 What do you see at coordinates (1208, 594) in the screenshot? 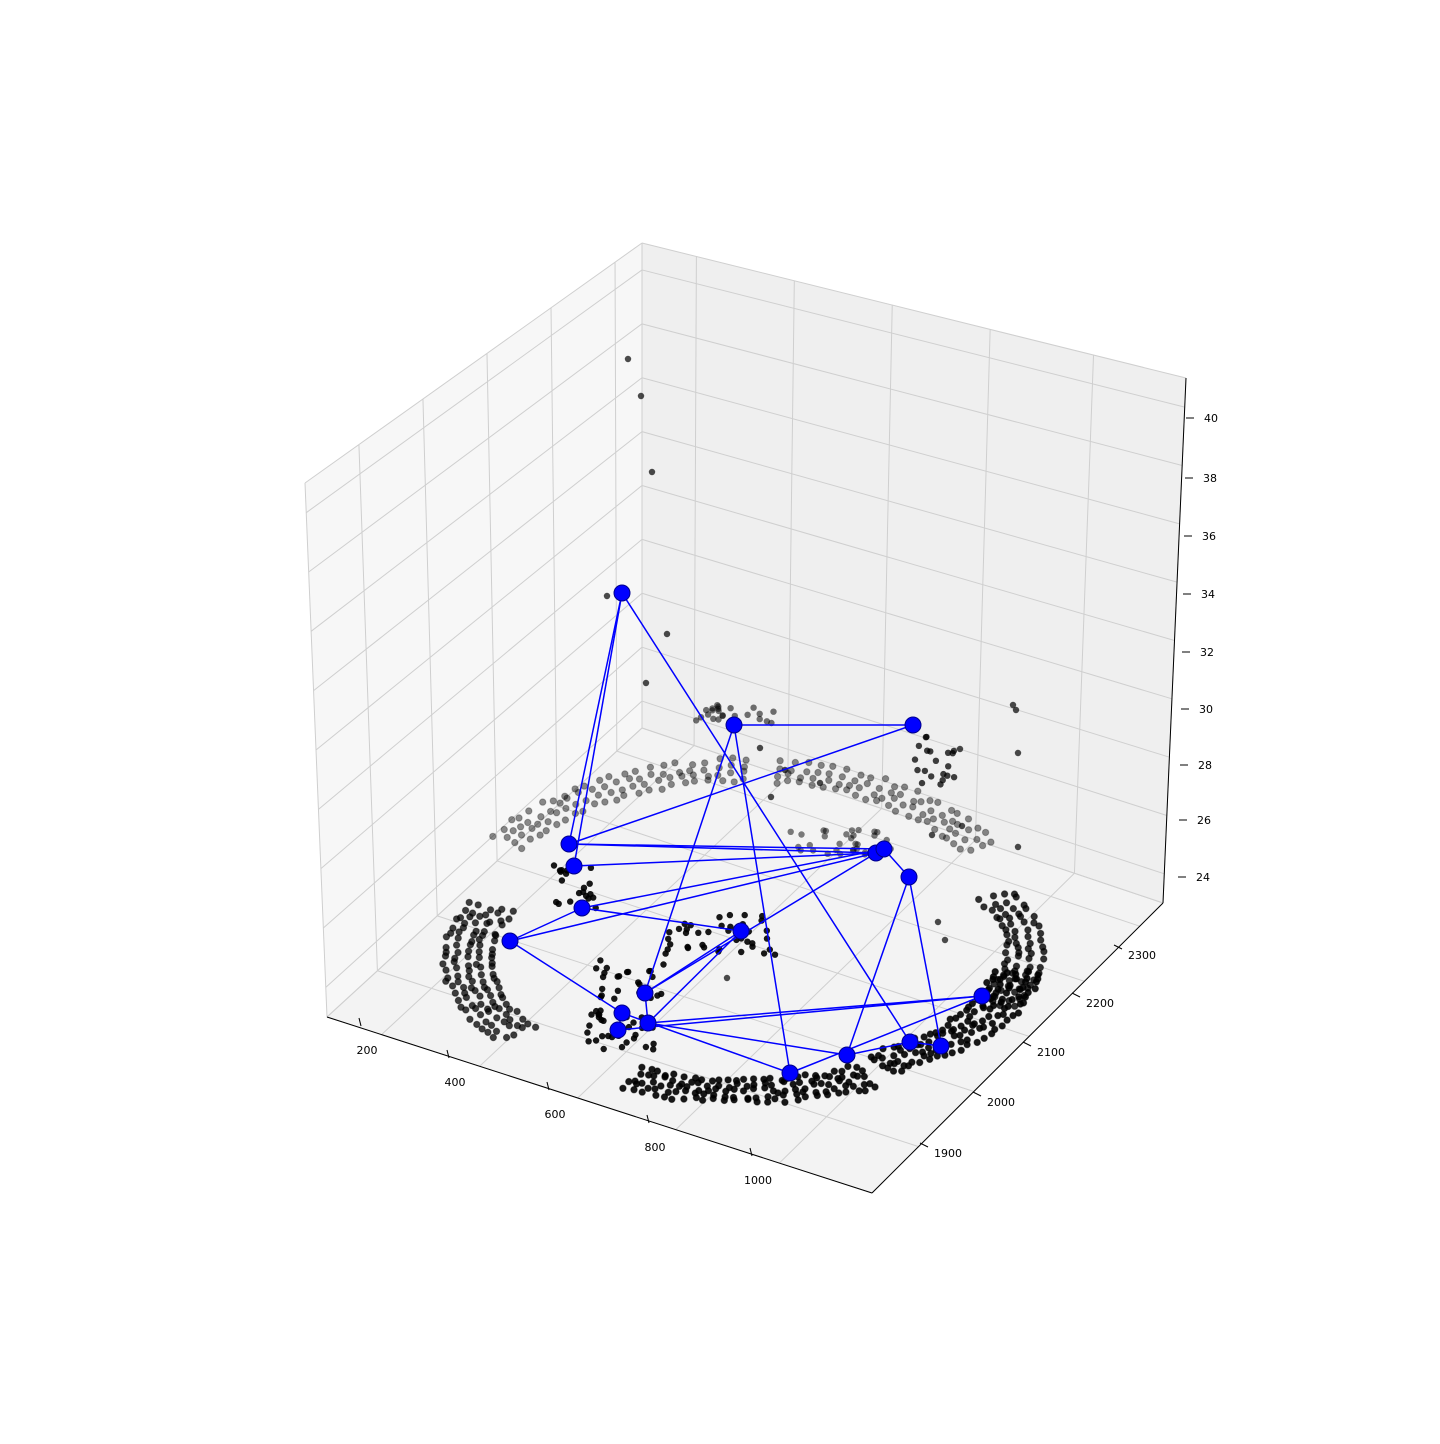
I see `z-tick-label: 34` at bounding box center [1208, 594].